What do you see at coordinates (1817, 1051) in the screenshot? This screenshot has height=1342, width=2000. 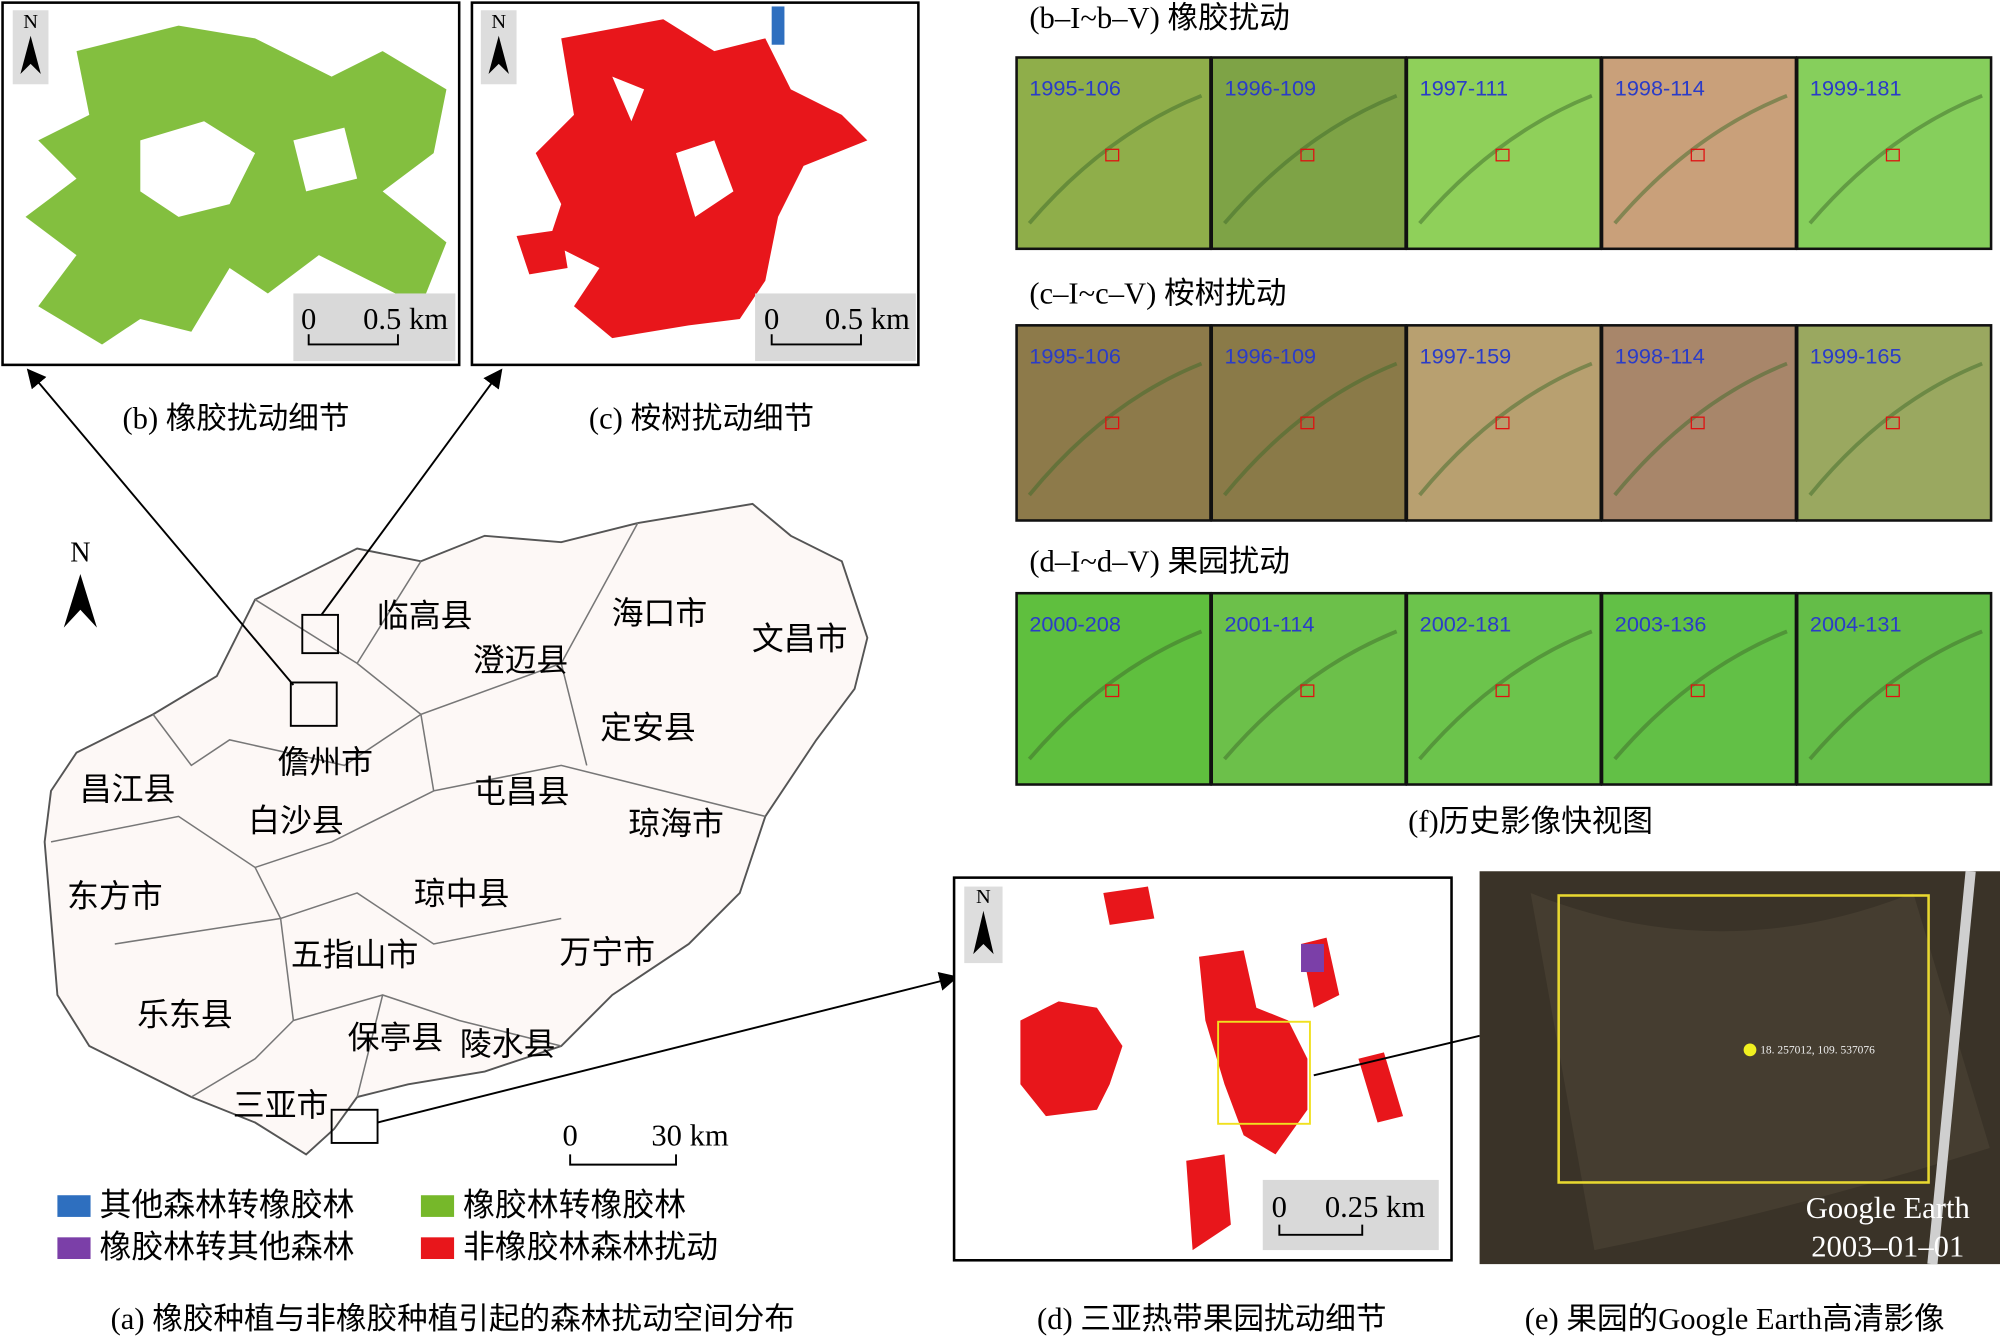 I see `coordinate: 18. 257012, 109. 537076` at bounding box center [1817, 1051].